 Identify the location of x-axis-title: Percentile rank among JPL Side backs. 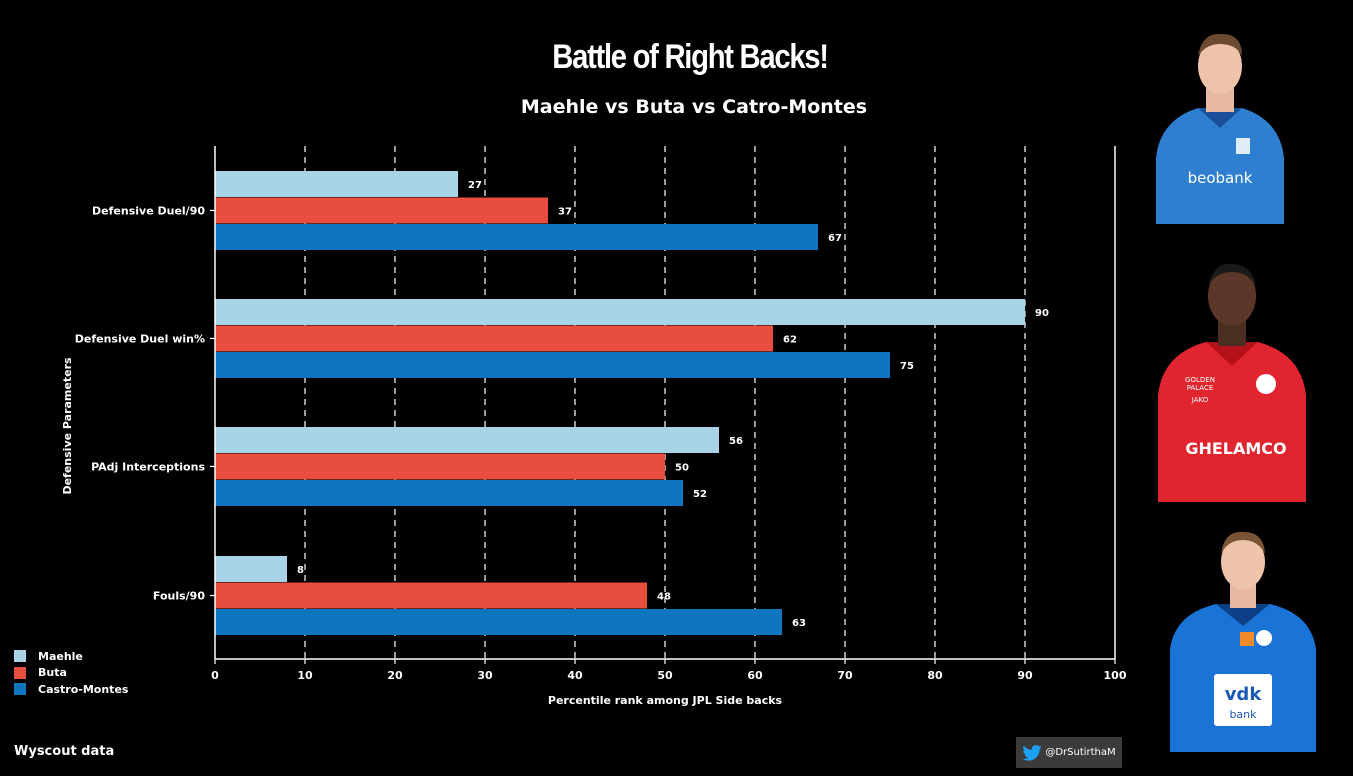
(665, 700).